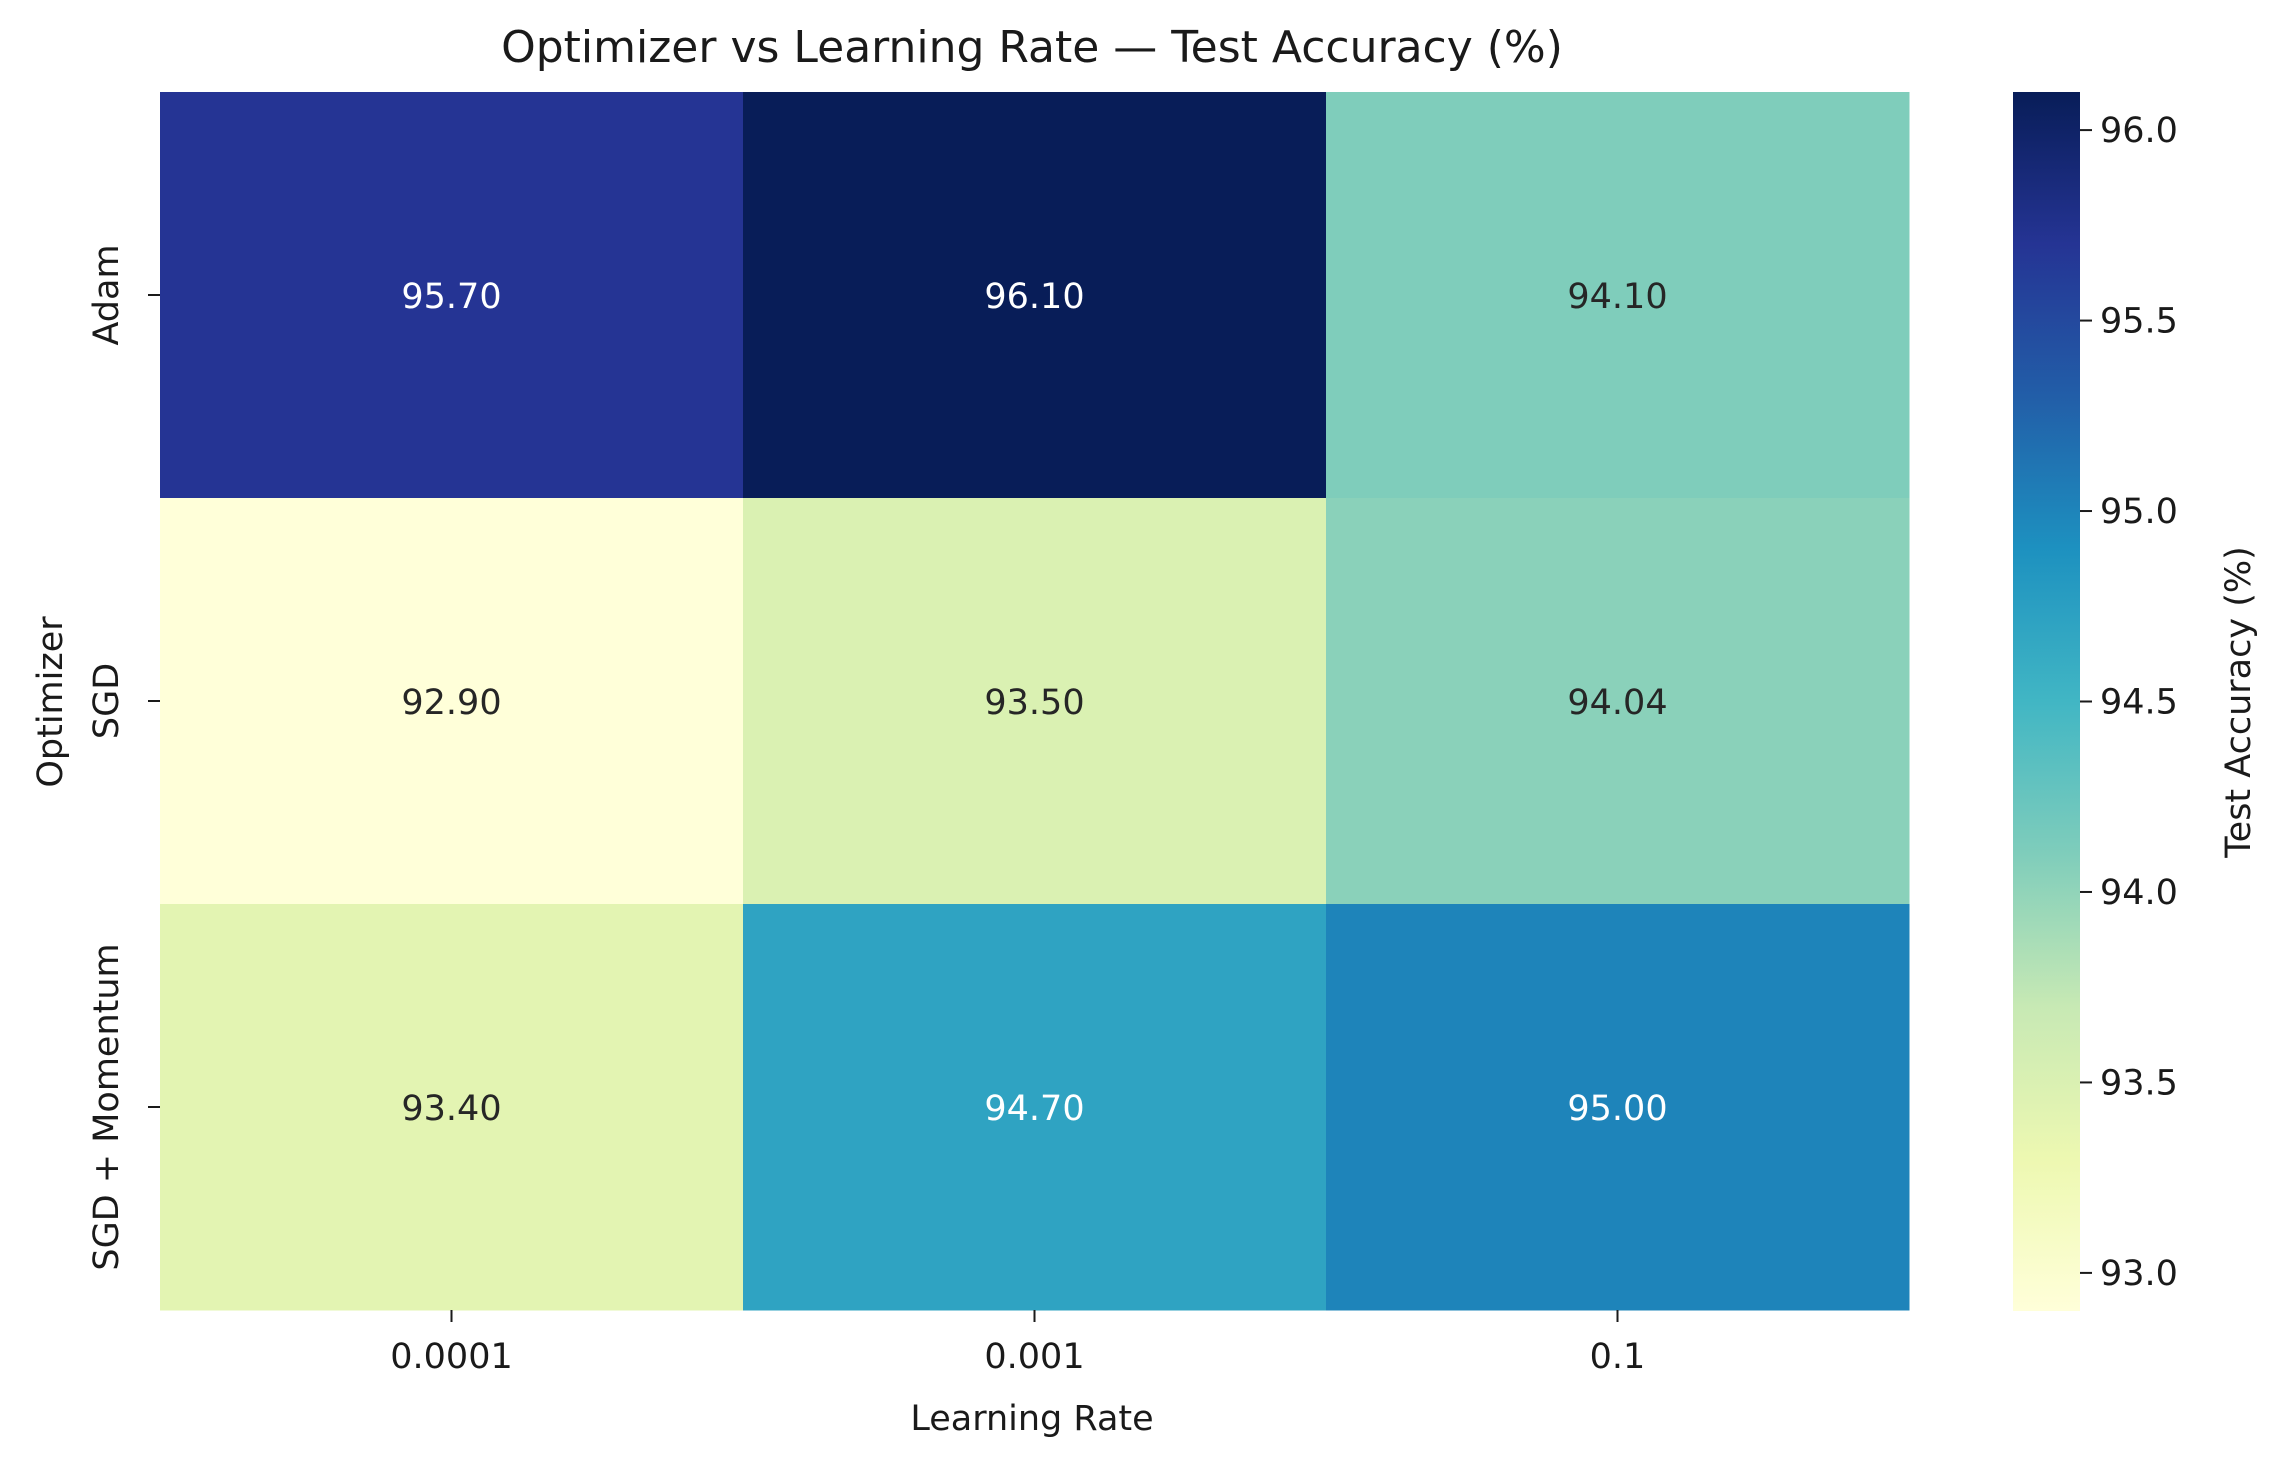  What do you see at coordinates (107, 701) in the screenshot?
I see `y-tick-label: SGD` at bounding box center [107, 701].